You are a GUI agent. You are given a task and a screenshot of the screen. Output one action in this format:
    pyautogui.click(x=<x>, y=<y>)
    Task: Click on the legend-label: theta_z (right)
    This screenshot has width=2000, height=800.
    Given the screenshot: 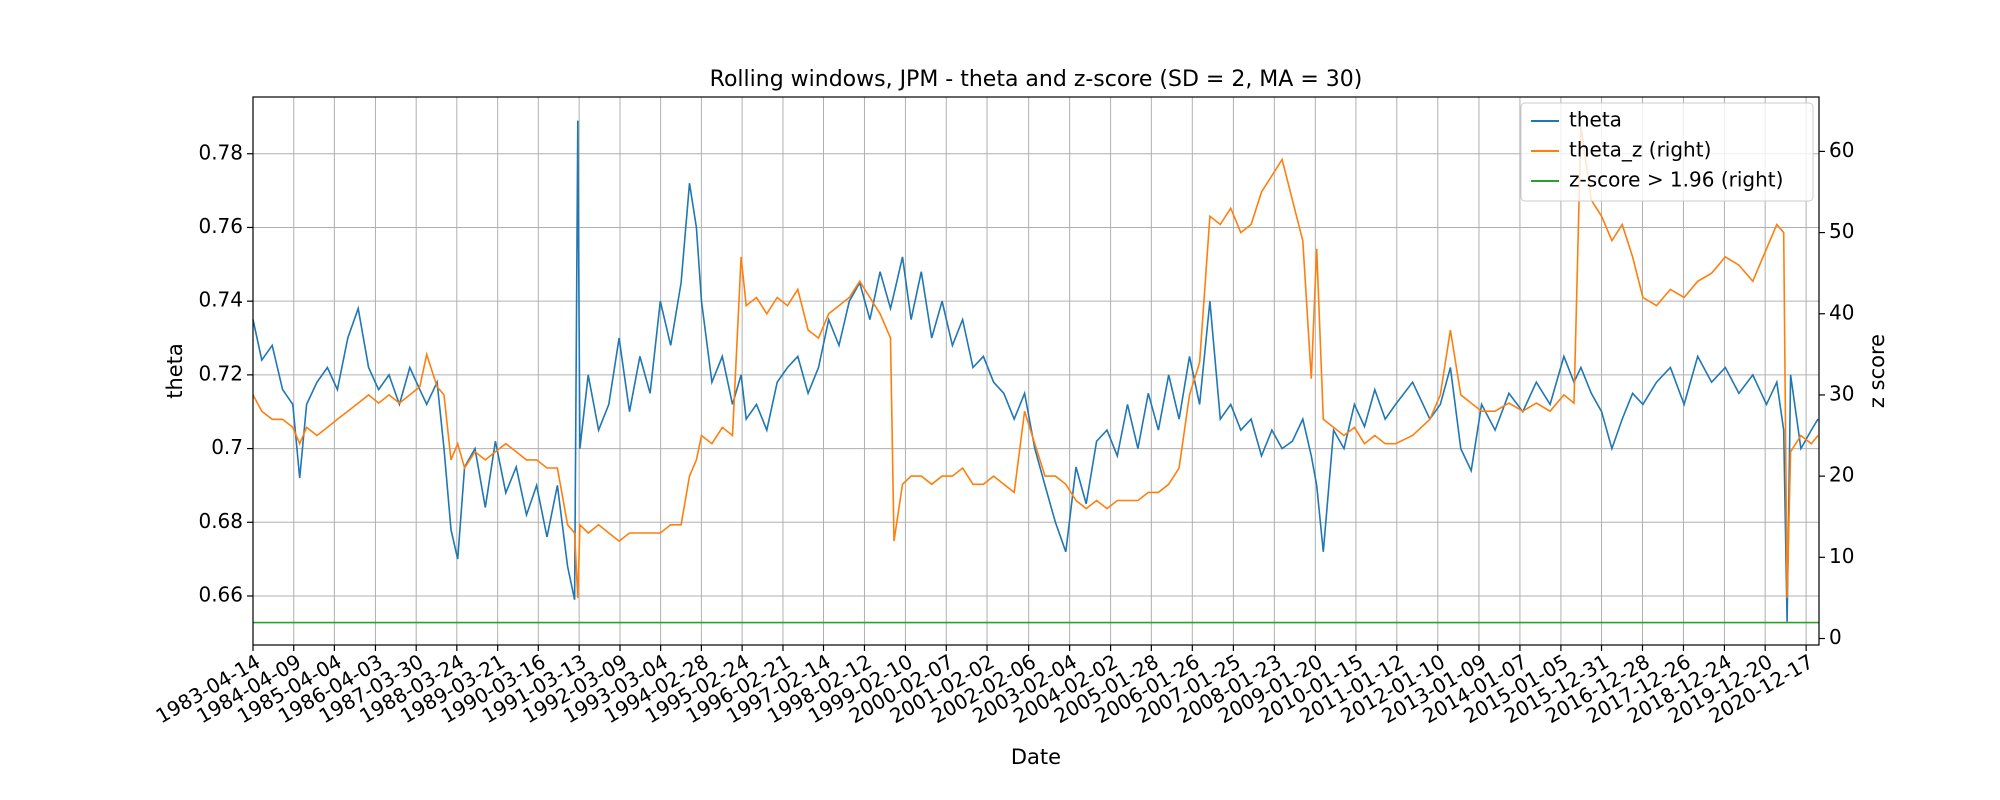 What is the action you would take?
    pyautogui.click(x=1640, y=150)
    